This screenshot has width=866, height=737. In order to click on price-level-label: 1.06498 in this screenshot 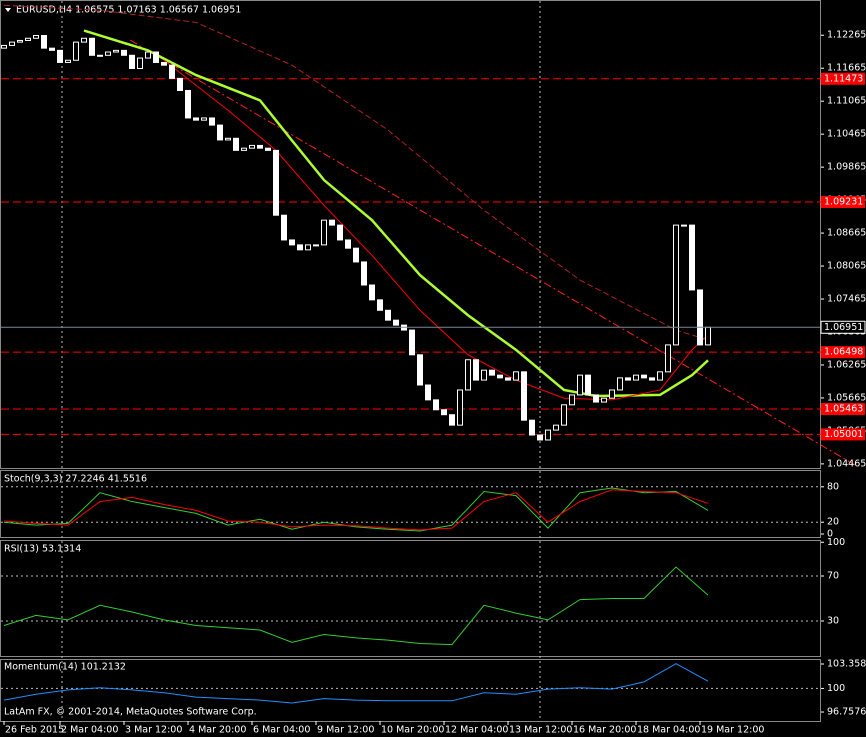, I will do `click(843, 352)`.